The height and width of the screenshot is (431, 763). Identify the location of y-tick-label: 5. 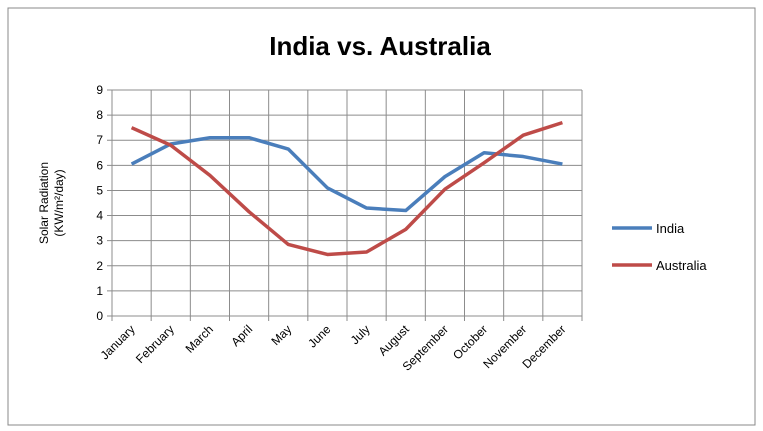
(99, 190).